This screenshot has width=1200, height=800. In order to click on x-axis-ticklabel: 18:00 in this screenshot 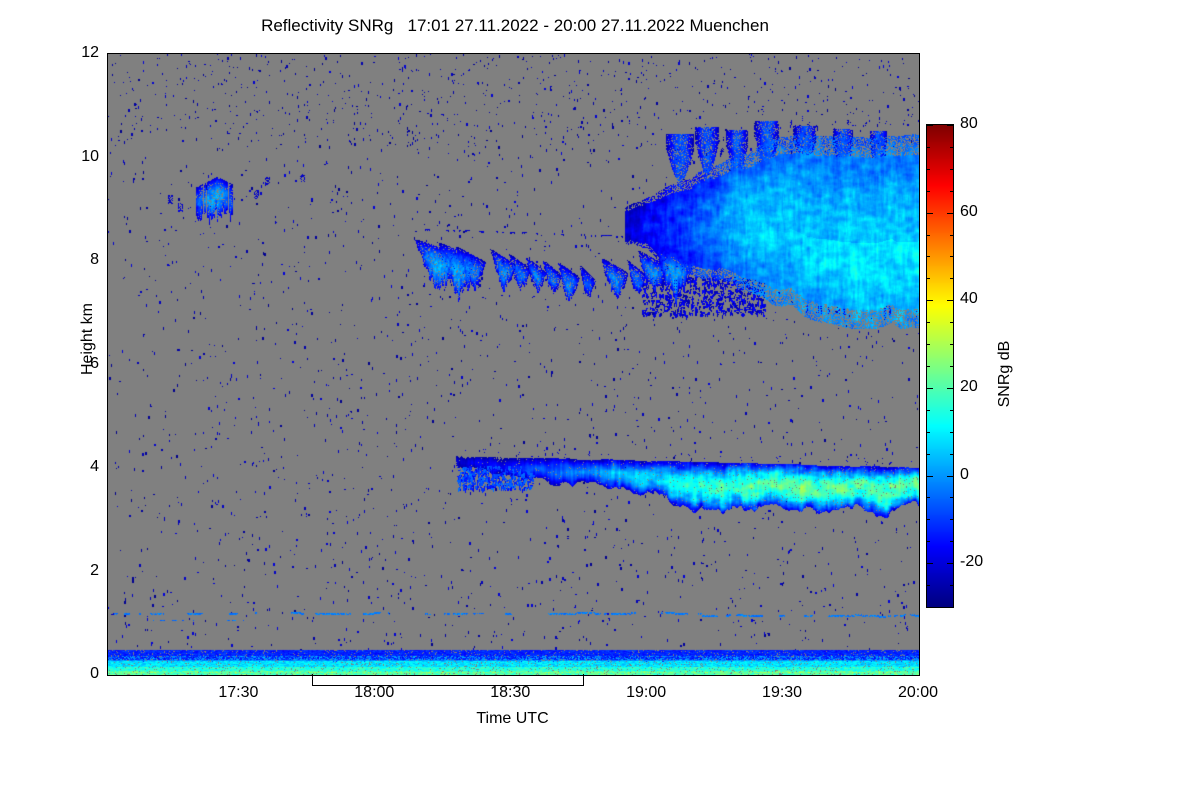, I will do `click(374, 692)`.